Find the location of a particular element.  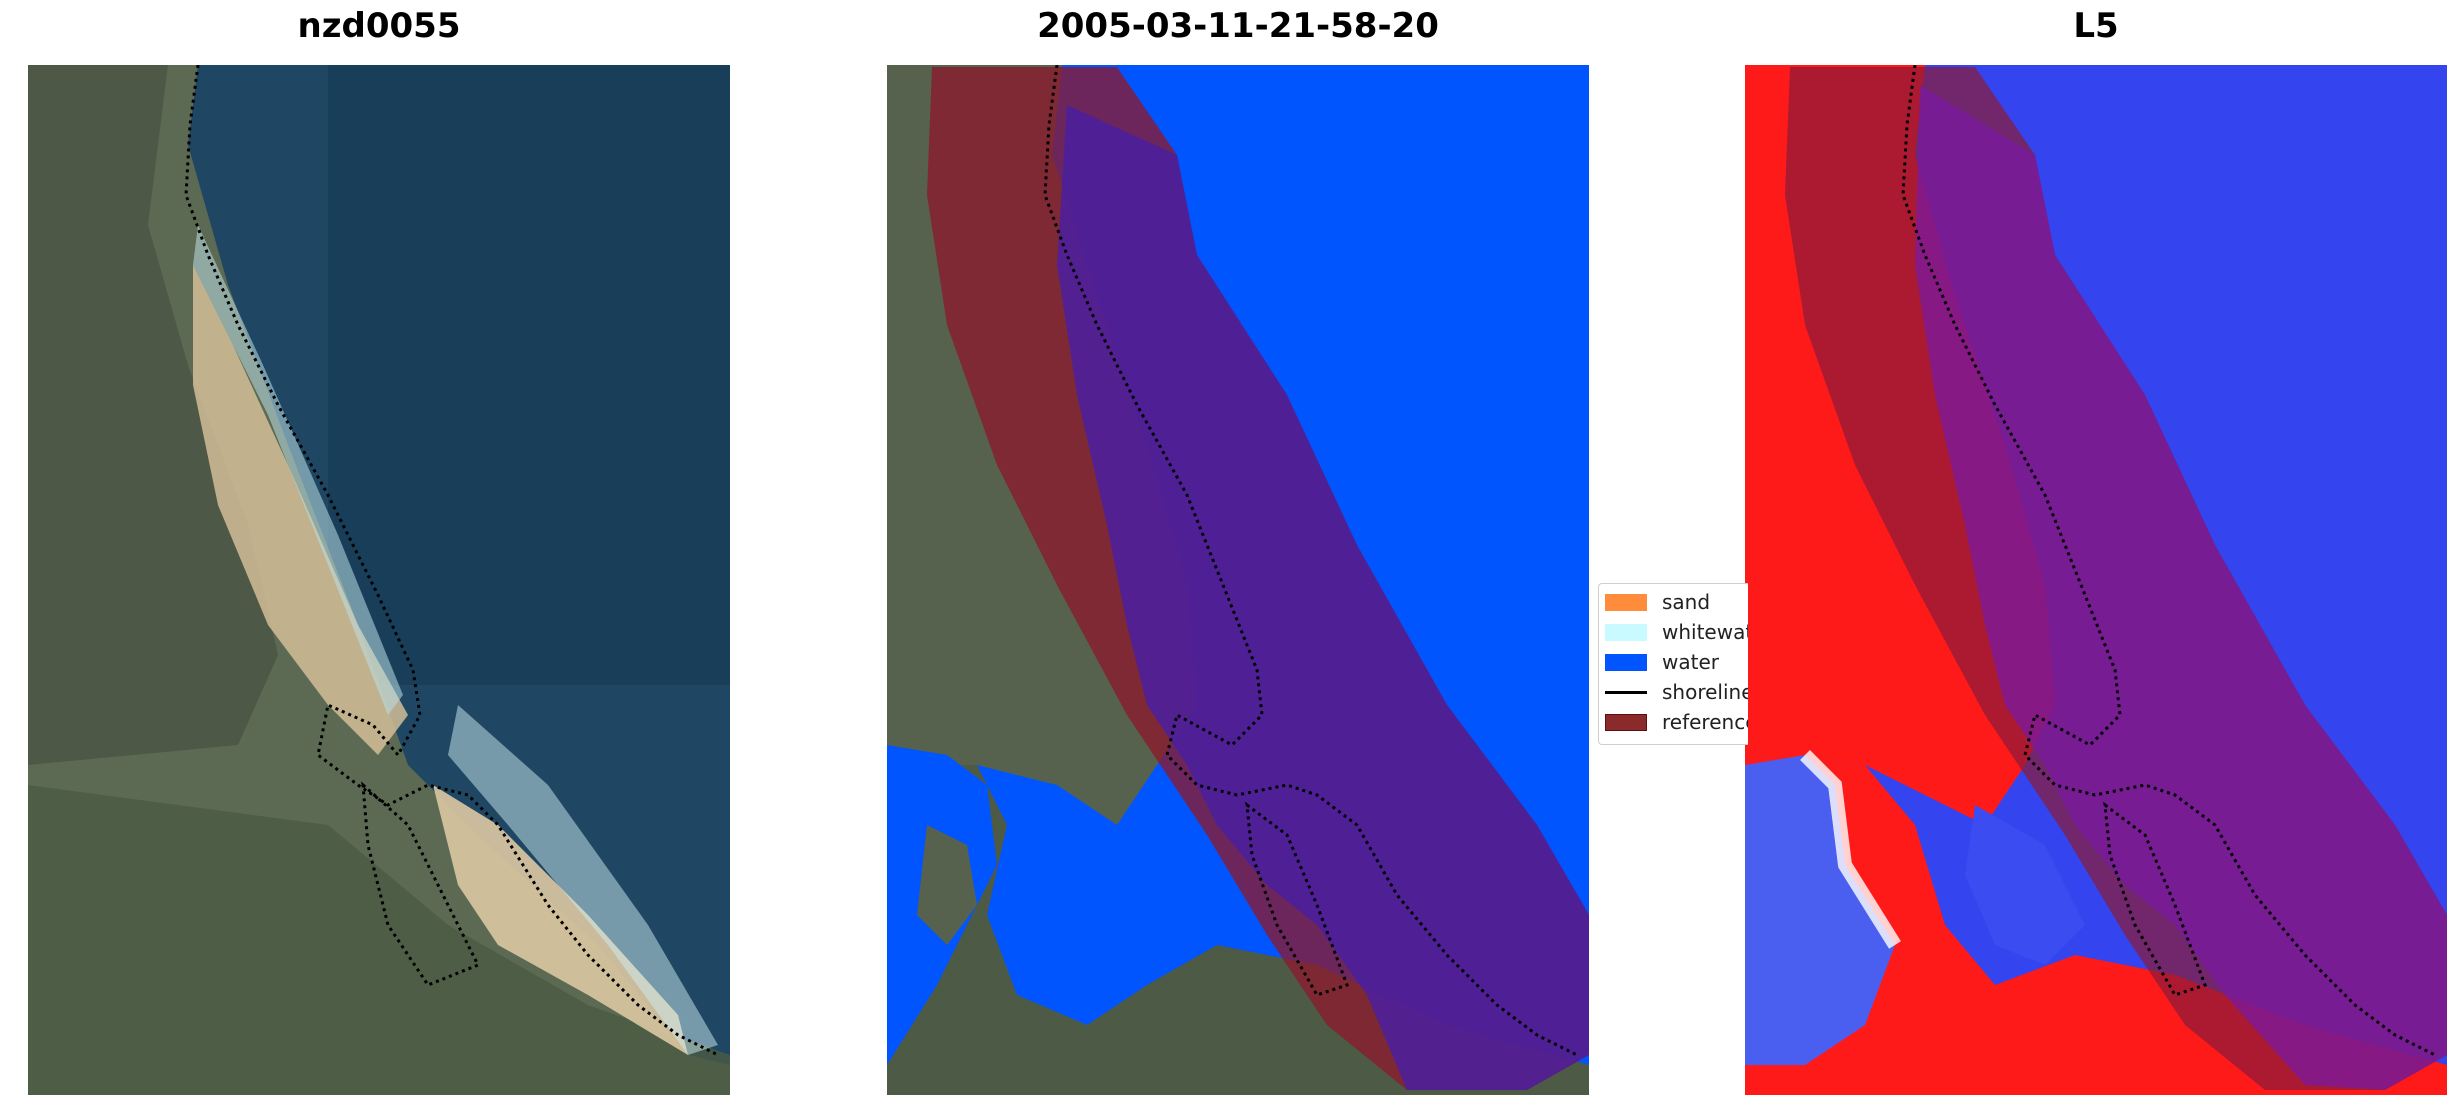

panel-title-classified: 2005-03-11-21-58-20 is located at coordinates (1238, 26).